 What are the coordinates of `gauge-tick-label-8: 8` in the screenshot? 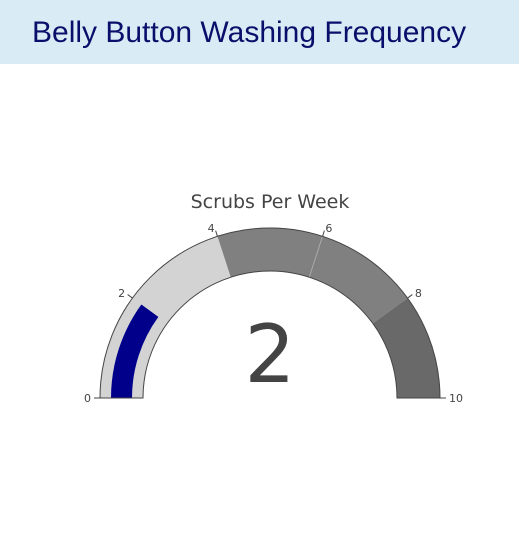 It's located at (418, 293).